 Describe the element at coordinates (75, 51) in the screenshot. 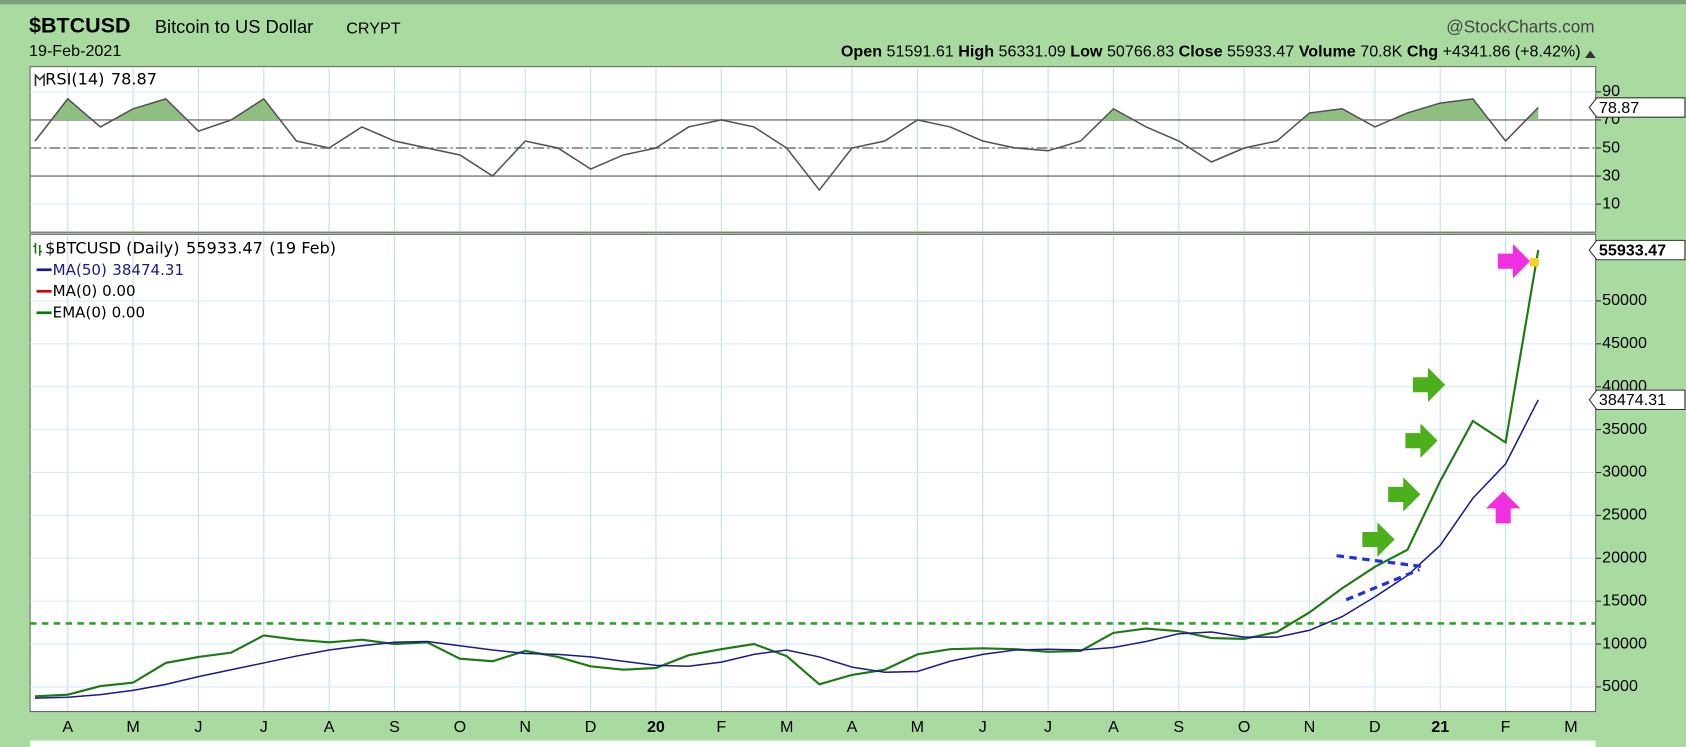

I see `date: 19-Feb-2021` at that location.